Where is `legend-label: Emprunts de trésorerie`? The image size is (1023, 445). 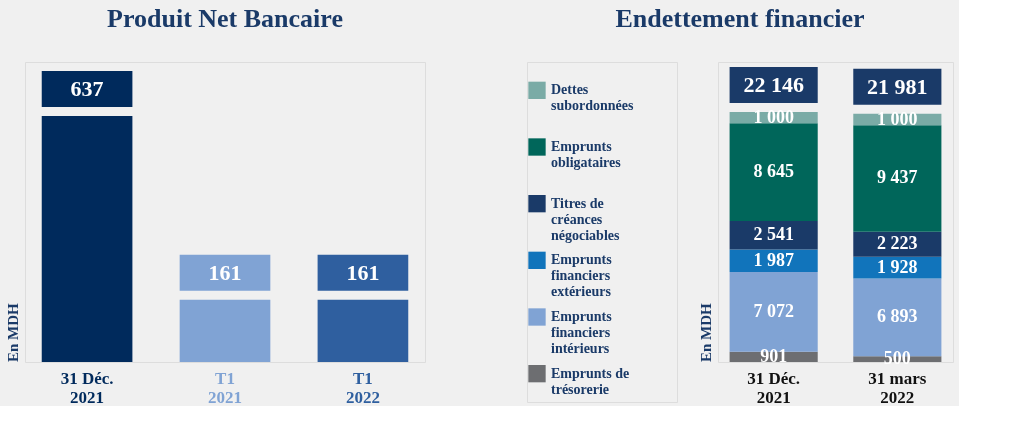 legend-label: Emprunts de trésorerie is located at coordinates (590, 381).